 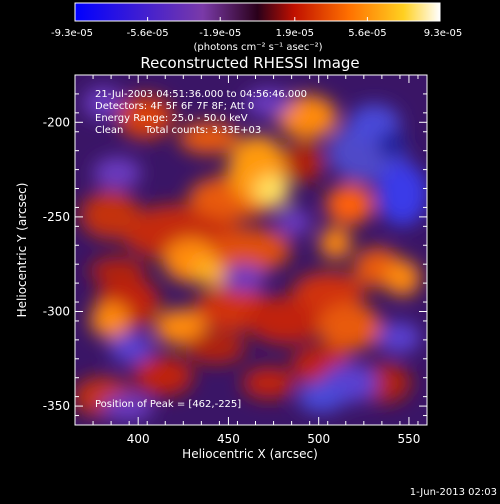 What do you see at coordinates (220, 33) in the screenshot?
I see `colorbar-tick-label: -1.9e-05` at bounding box center [220, 33].